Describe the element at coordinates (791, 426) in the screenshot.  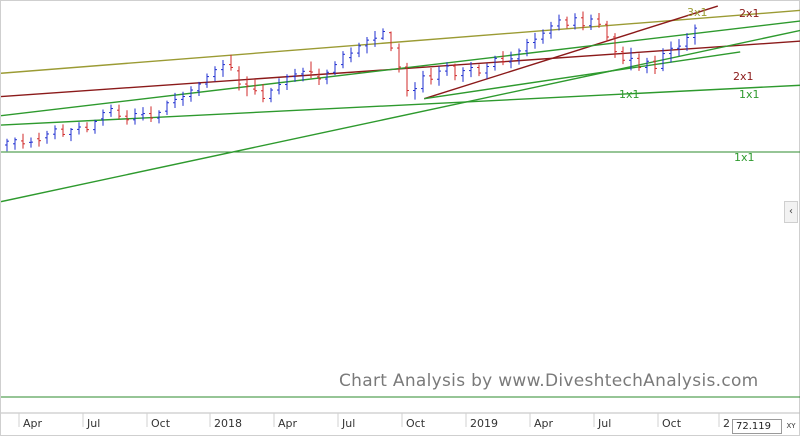
I see `xy-toggle-button: XY` at that location.